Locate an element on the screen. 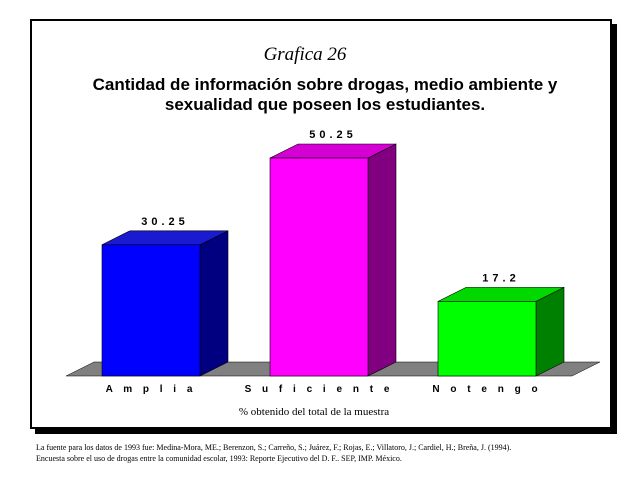  chart-title-line-2: sexualidad que poseen los estudiantes. is located at coordinates (325, 104).